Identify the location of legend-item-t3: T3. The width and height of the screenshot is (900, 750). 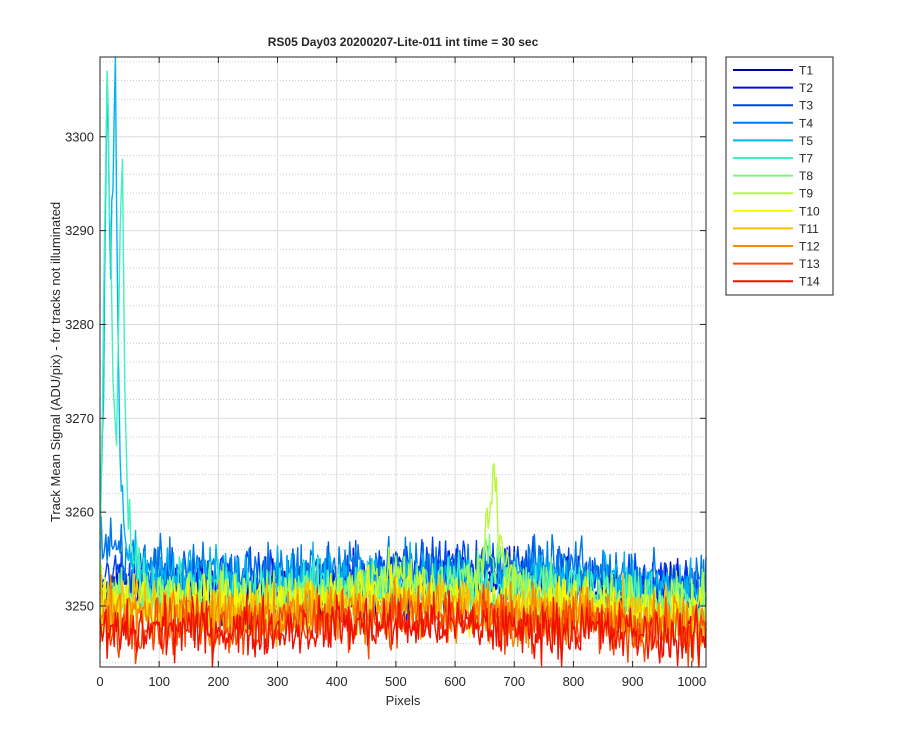
(773, 106).